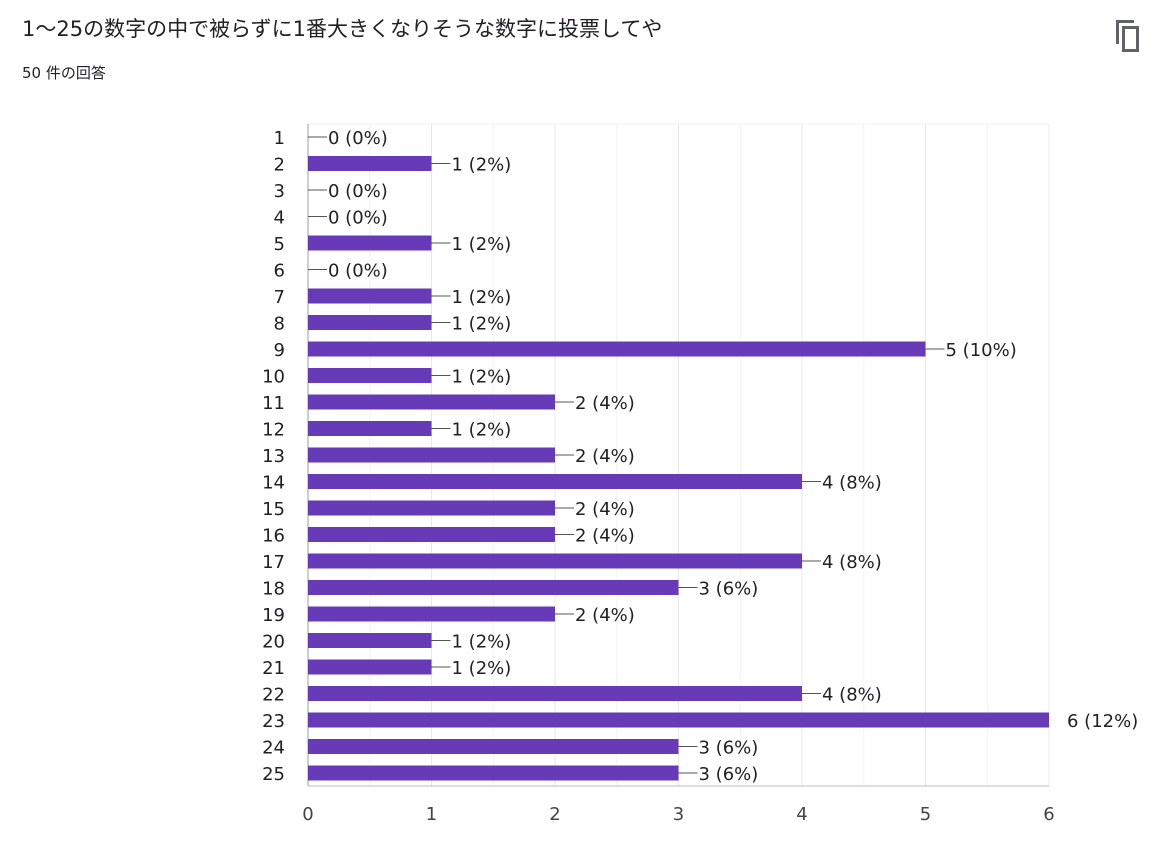 This screenshot has width=1168, height=864. What do you see at coordinates (981, 350) in the screenshot?
I see `data-label: 5 (10%)` at bounding box center [981, 350].